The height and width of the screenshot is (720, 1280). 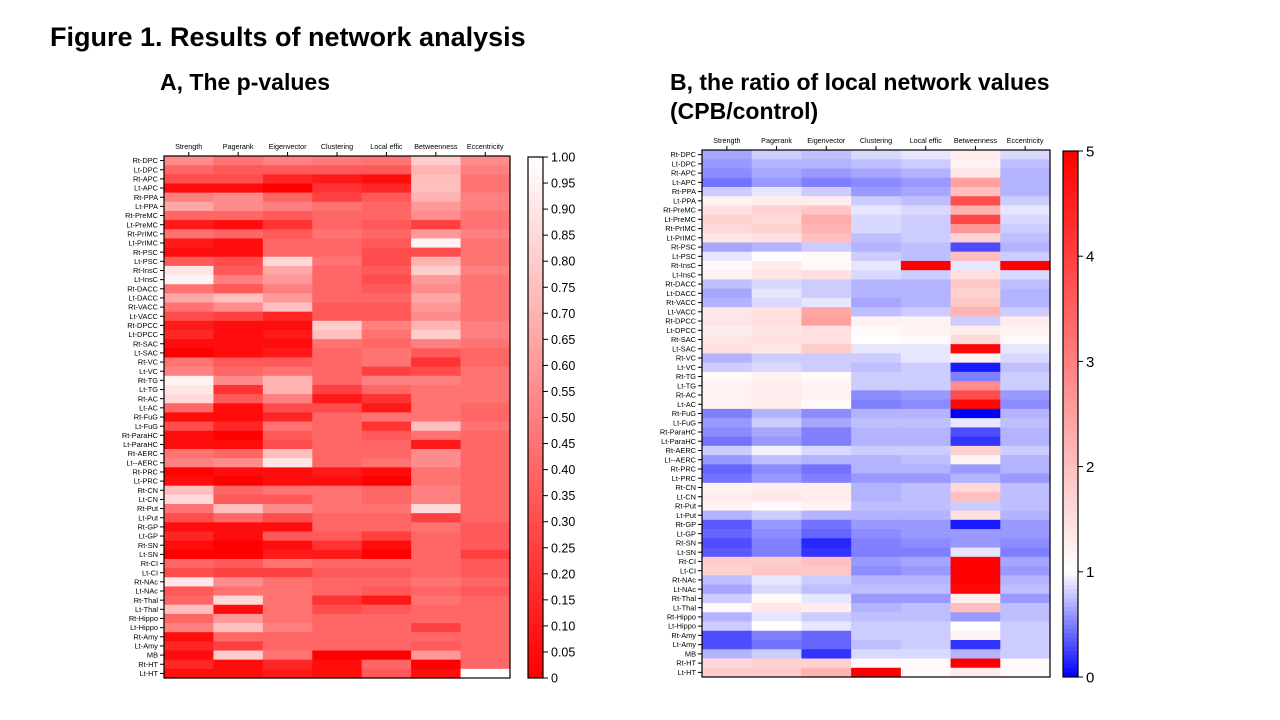 I want to click on ratio-row-label: Lt-FuG, so click(x=684, y=422).